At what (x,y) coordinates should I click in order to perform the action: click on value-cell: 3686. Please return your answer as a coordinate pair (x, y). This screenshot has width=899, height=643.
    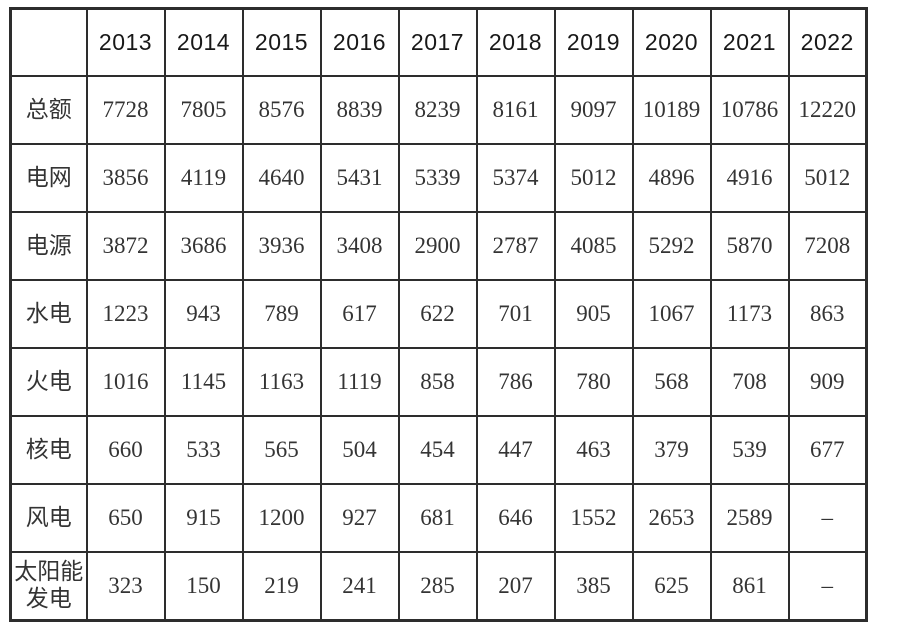
    Looking at the image, I should click on (203, 246).